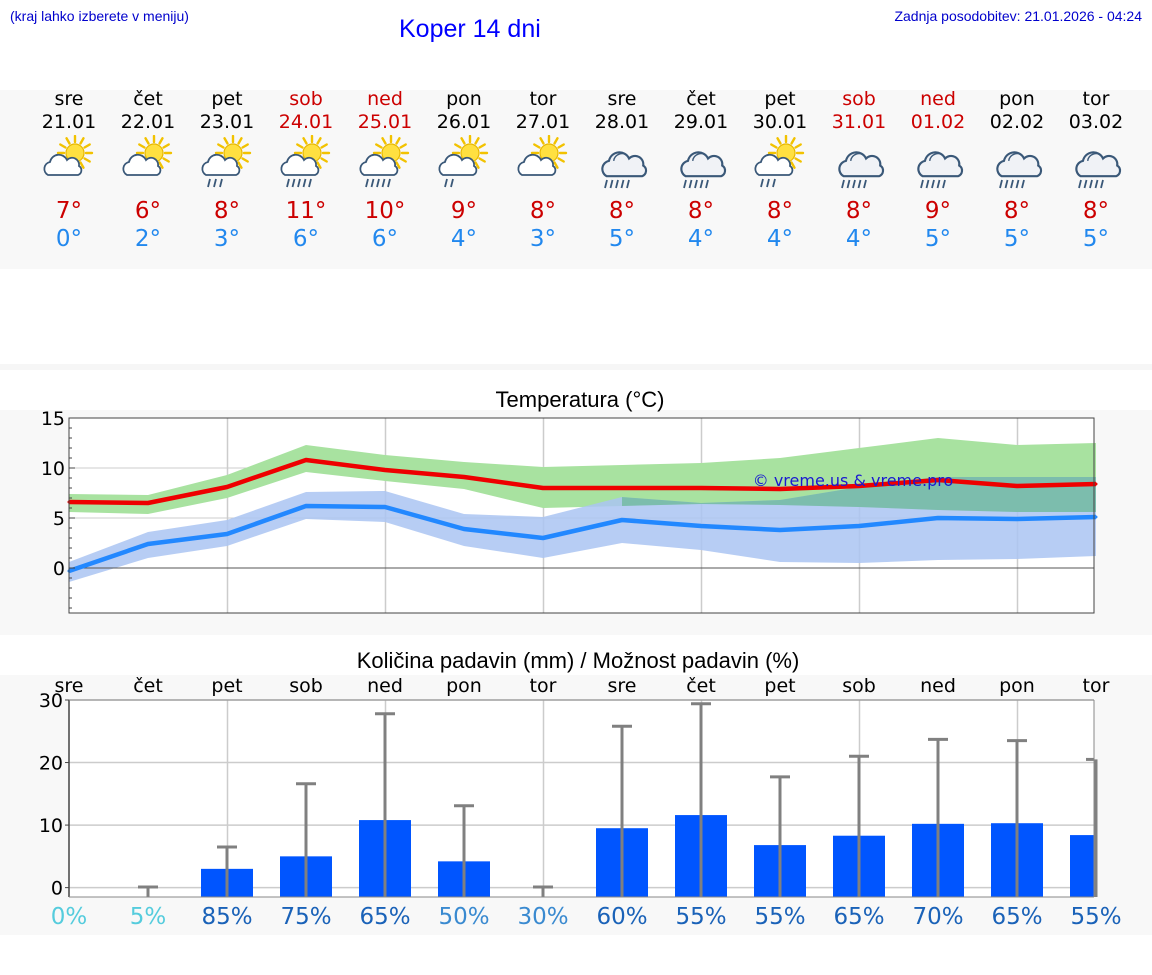 Image resolution: width=1152 pixels, height=975 pixels. Describe the element at coordinates (580, 399) in the screenshot. I see `temperature-chart-title: Temperatura (°C)` at that location.